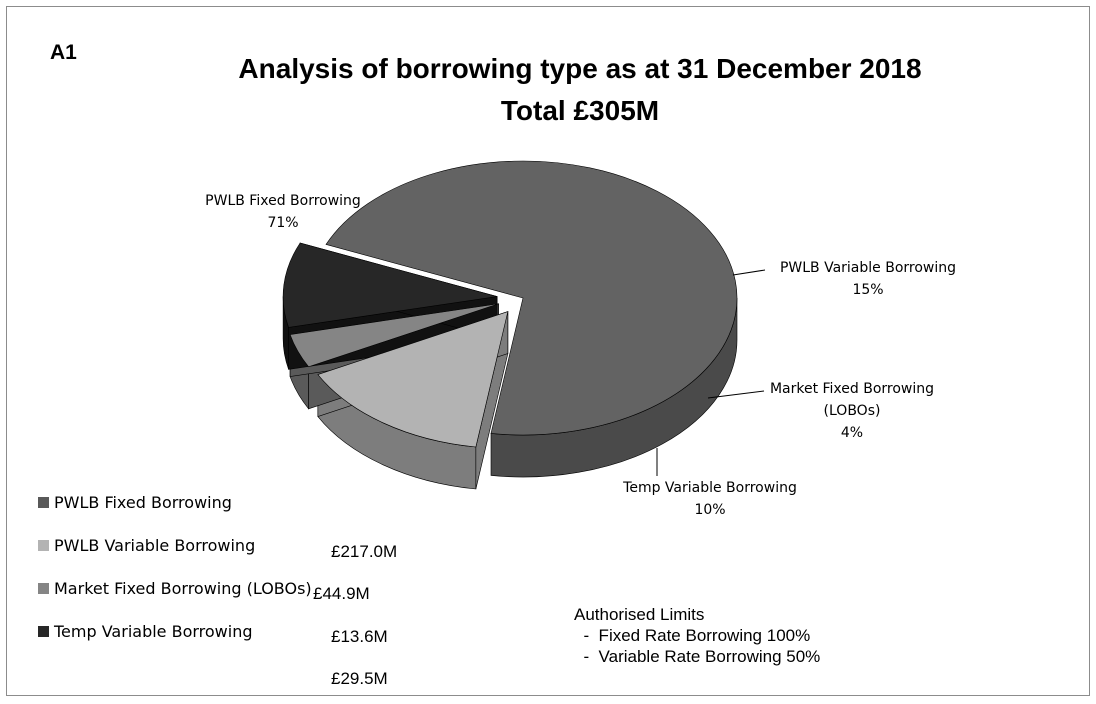 The width and height of the screenshot is (1096, 704). Describe the element at coordinates (867, 290) in the screenshot. I see `slice-percent-label: 15%` at that location.